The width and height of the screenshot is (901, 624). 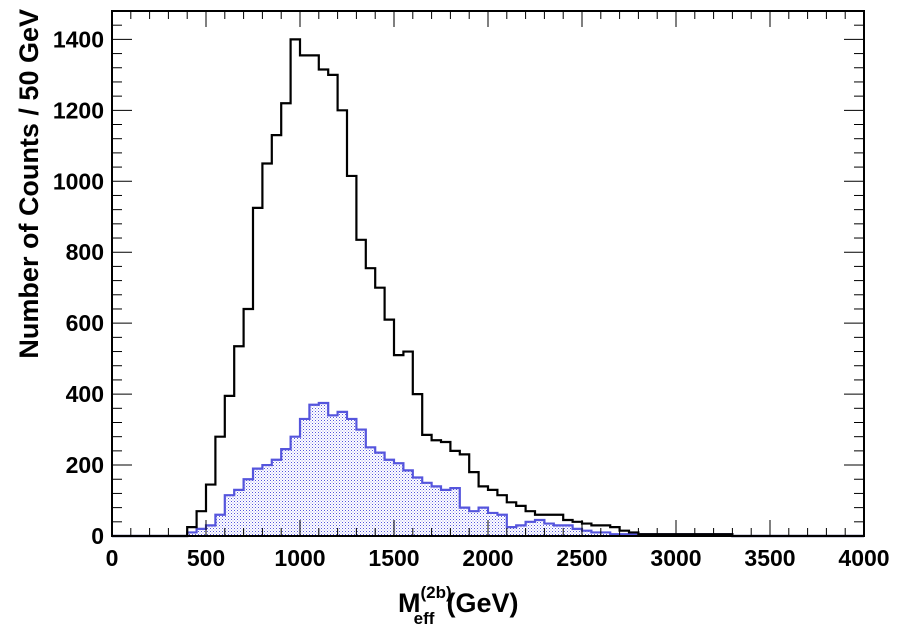 I want to click on x-tick-label: 3000, so click(x=675, y=558).